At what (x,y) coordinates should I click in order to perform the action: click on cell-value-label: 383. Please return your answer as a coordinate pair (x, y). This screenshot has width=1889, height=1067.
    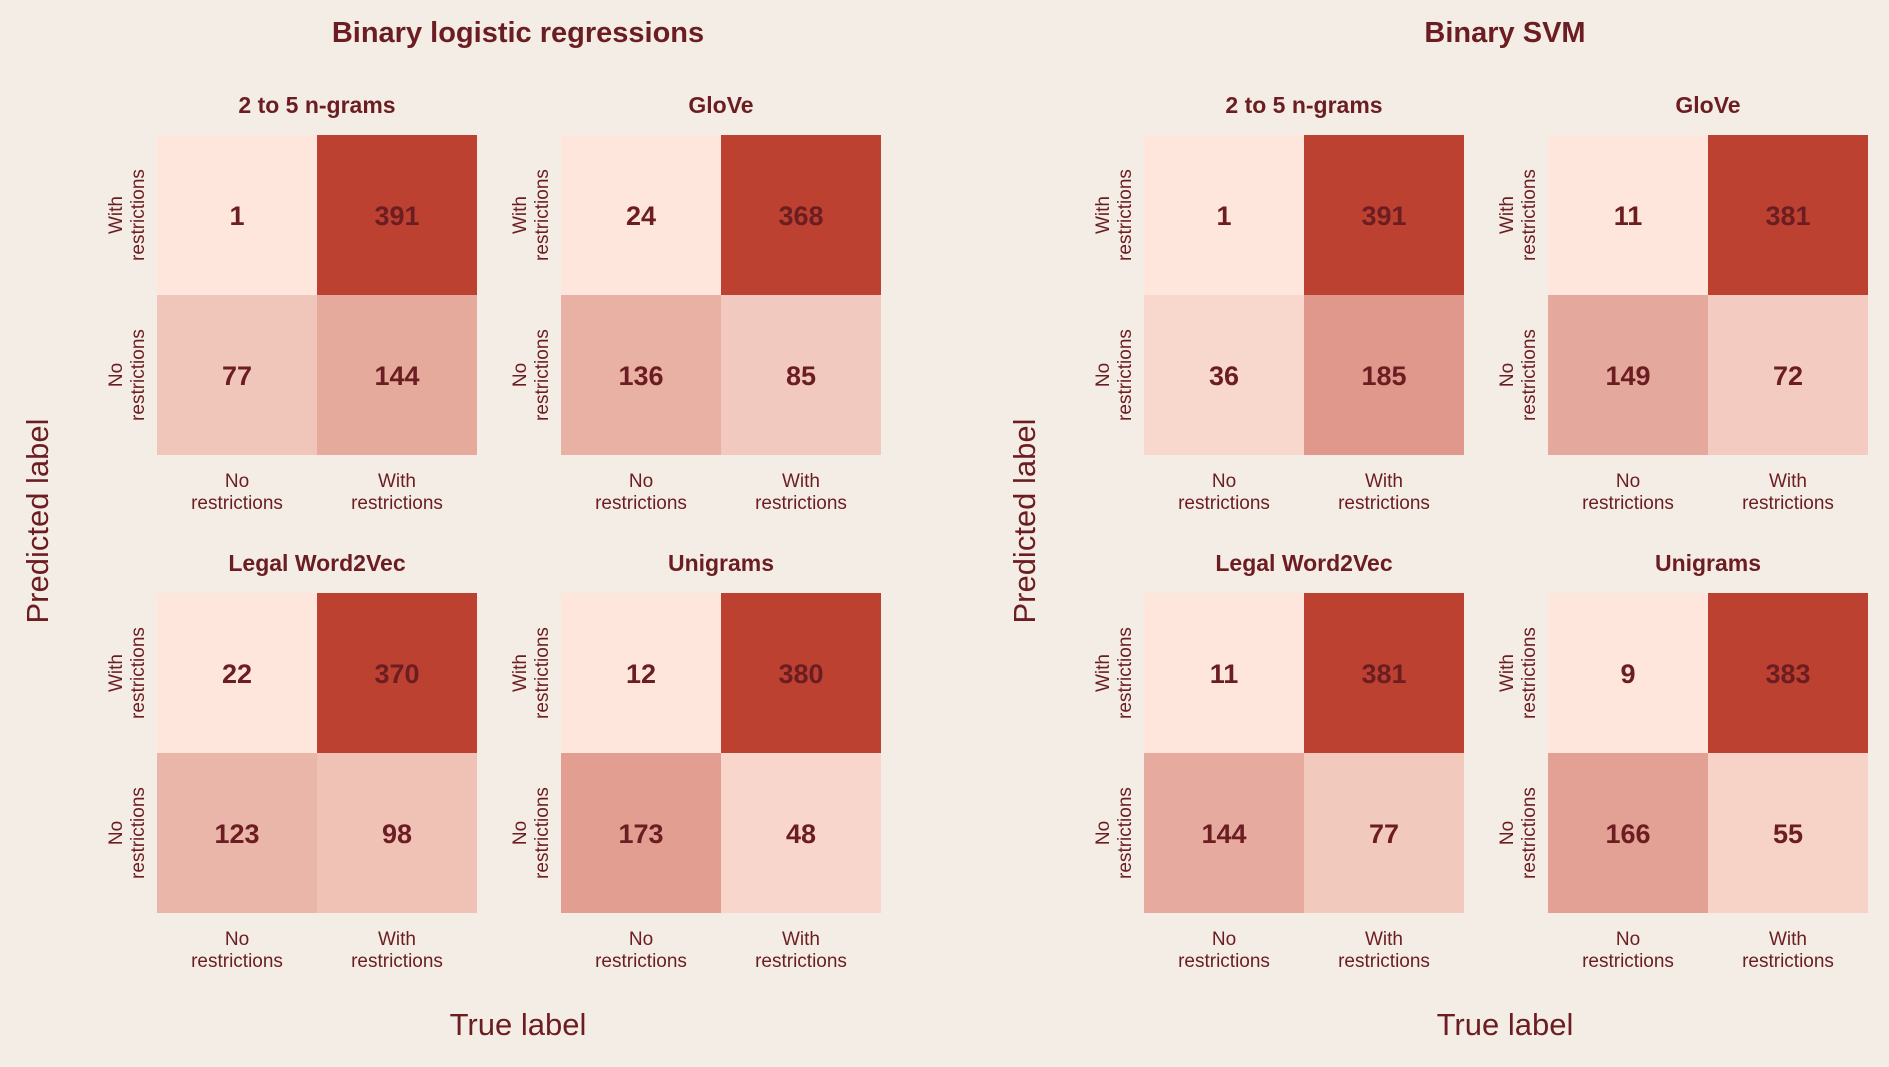
    Looking at the image, I should click on (1787, 674).